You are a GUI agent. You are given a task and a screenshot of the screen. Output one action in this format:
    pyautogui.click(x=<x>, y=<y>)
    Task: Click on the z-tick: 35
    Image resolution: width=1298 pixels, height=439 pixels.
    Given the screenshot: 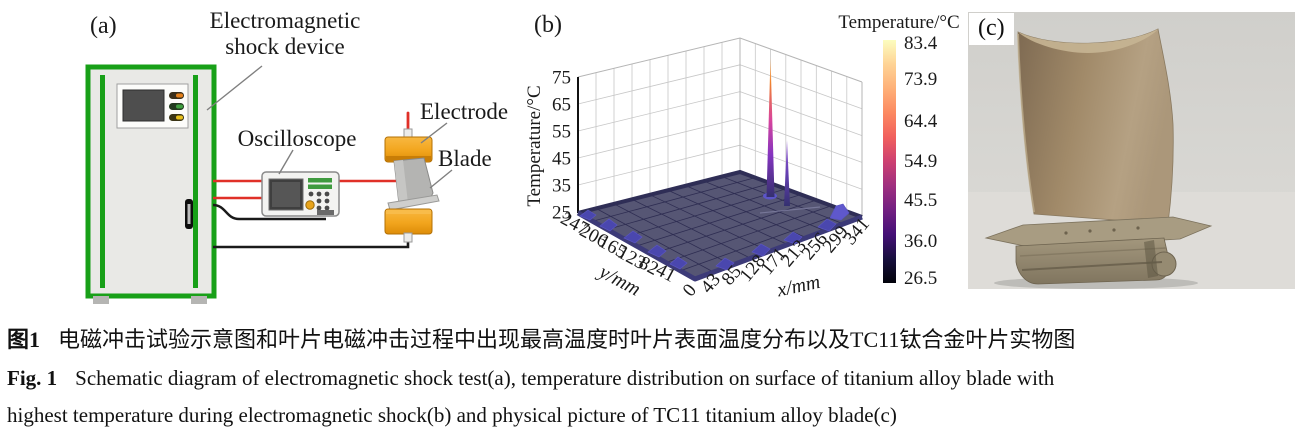 What is the action you would take?
    pyautogui.click(x=561, y=186)
    